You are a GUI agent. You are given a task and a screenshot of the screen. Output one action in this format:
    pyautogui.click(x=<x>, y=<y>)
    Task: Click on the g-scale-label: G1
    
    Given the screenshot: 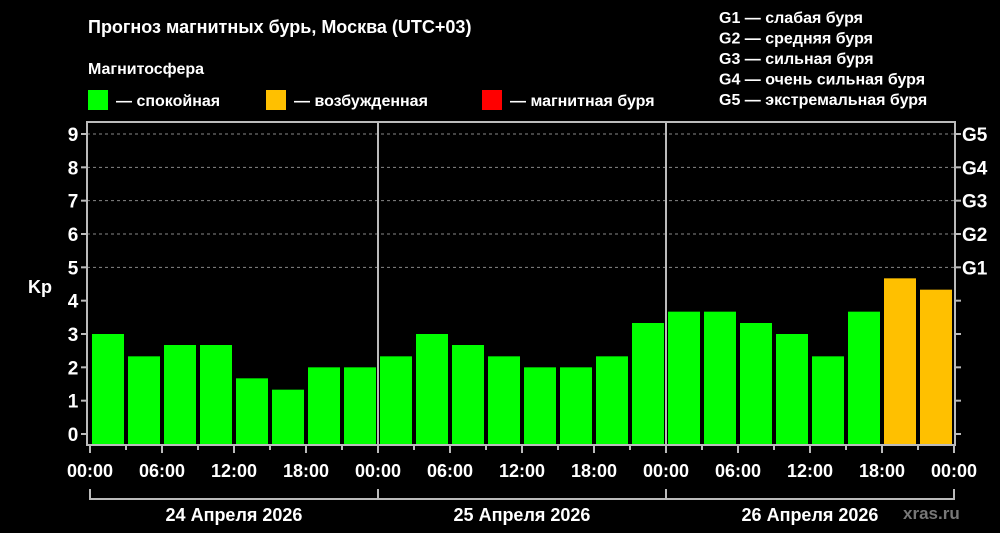 What is the action you would take?
    pyautogui.click(x=975, y=268)
    